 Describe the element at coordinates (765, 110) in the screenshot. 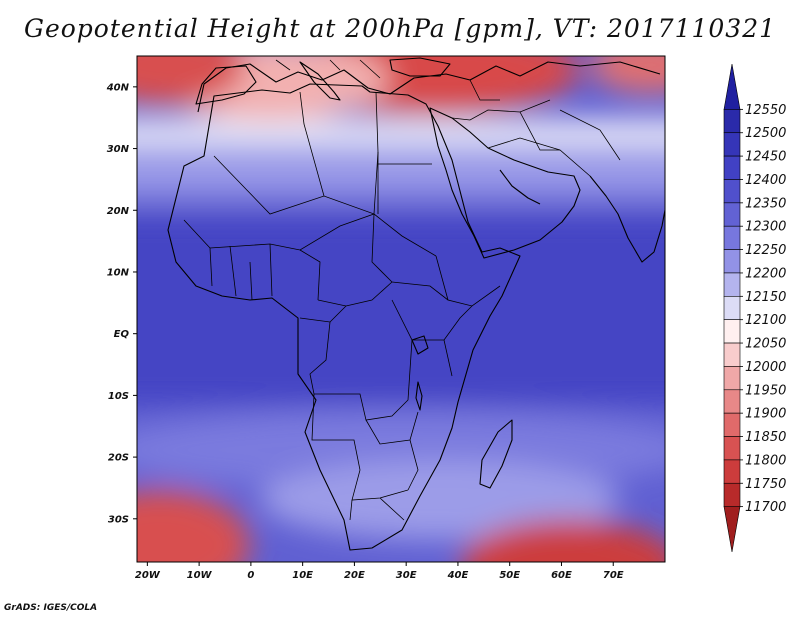

I see `colorbar-label: 12550` at that location.